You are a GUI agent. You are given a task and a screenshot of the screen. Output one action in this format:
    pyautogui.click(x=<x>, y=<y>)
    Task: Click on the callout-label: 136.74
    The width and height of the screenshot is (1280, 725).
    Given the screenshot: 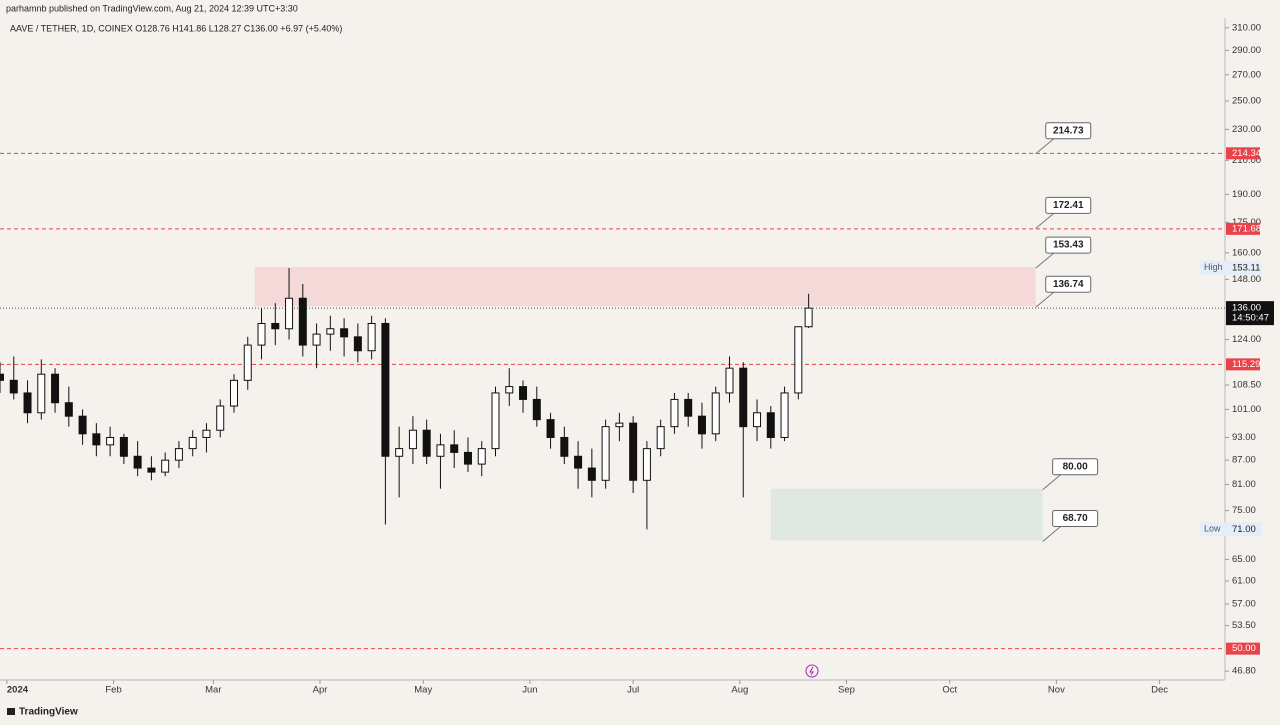 What is the action you would take?
    pyautogui.click(x=1068, y=284)
    